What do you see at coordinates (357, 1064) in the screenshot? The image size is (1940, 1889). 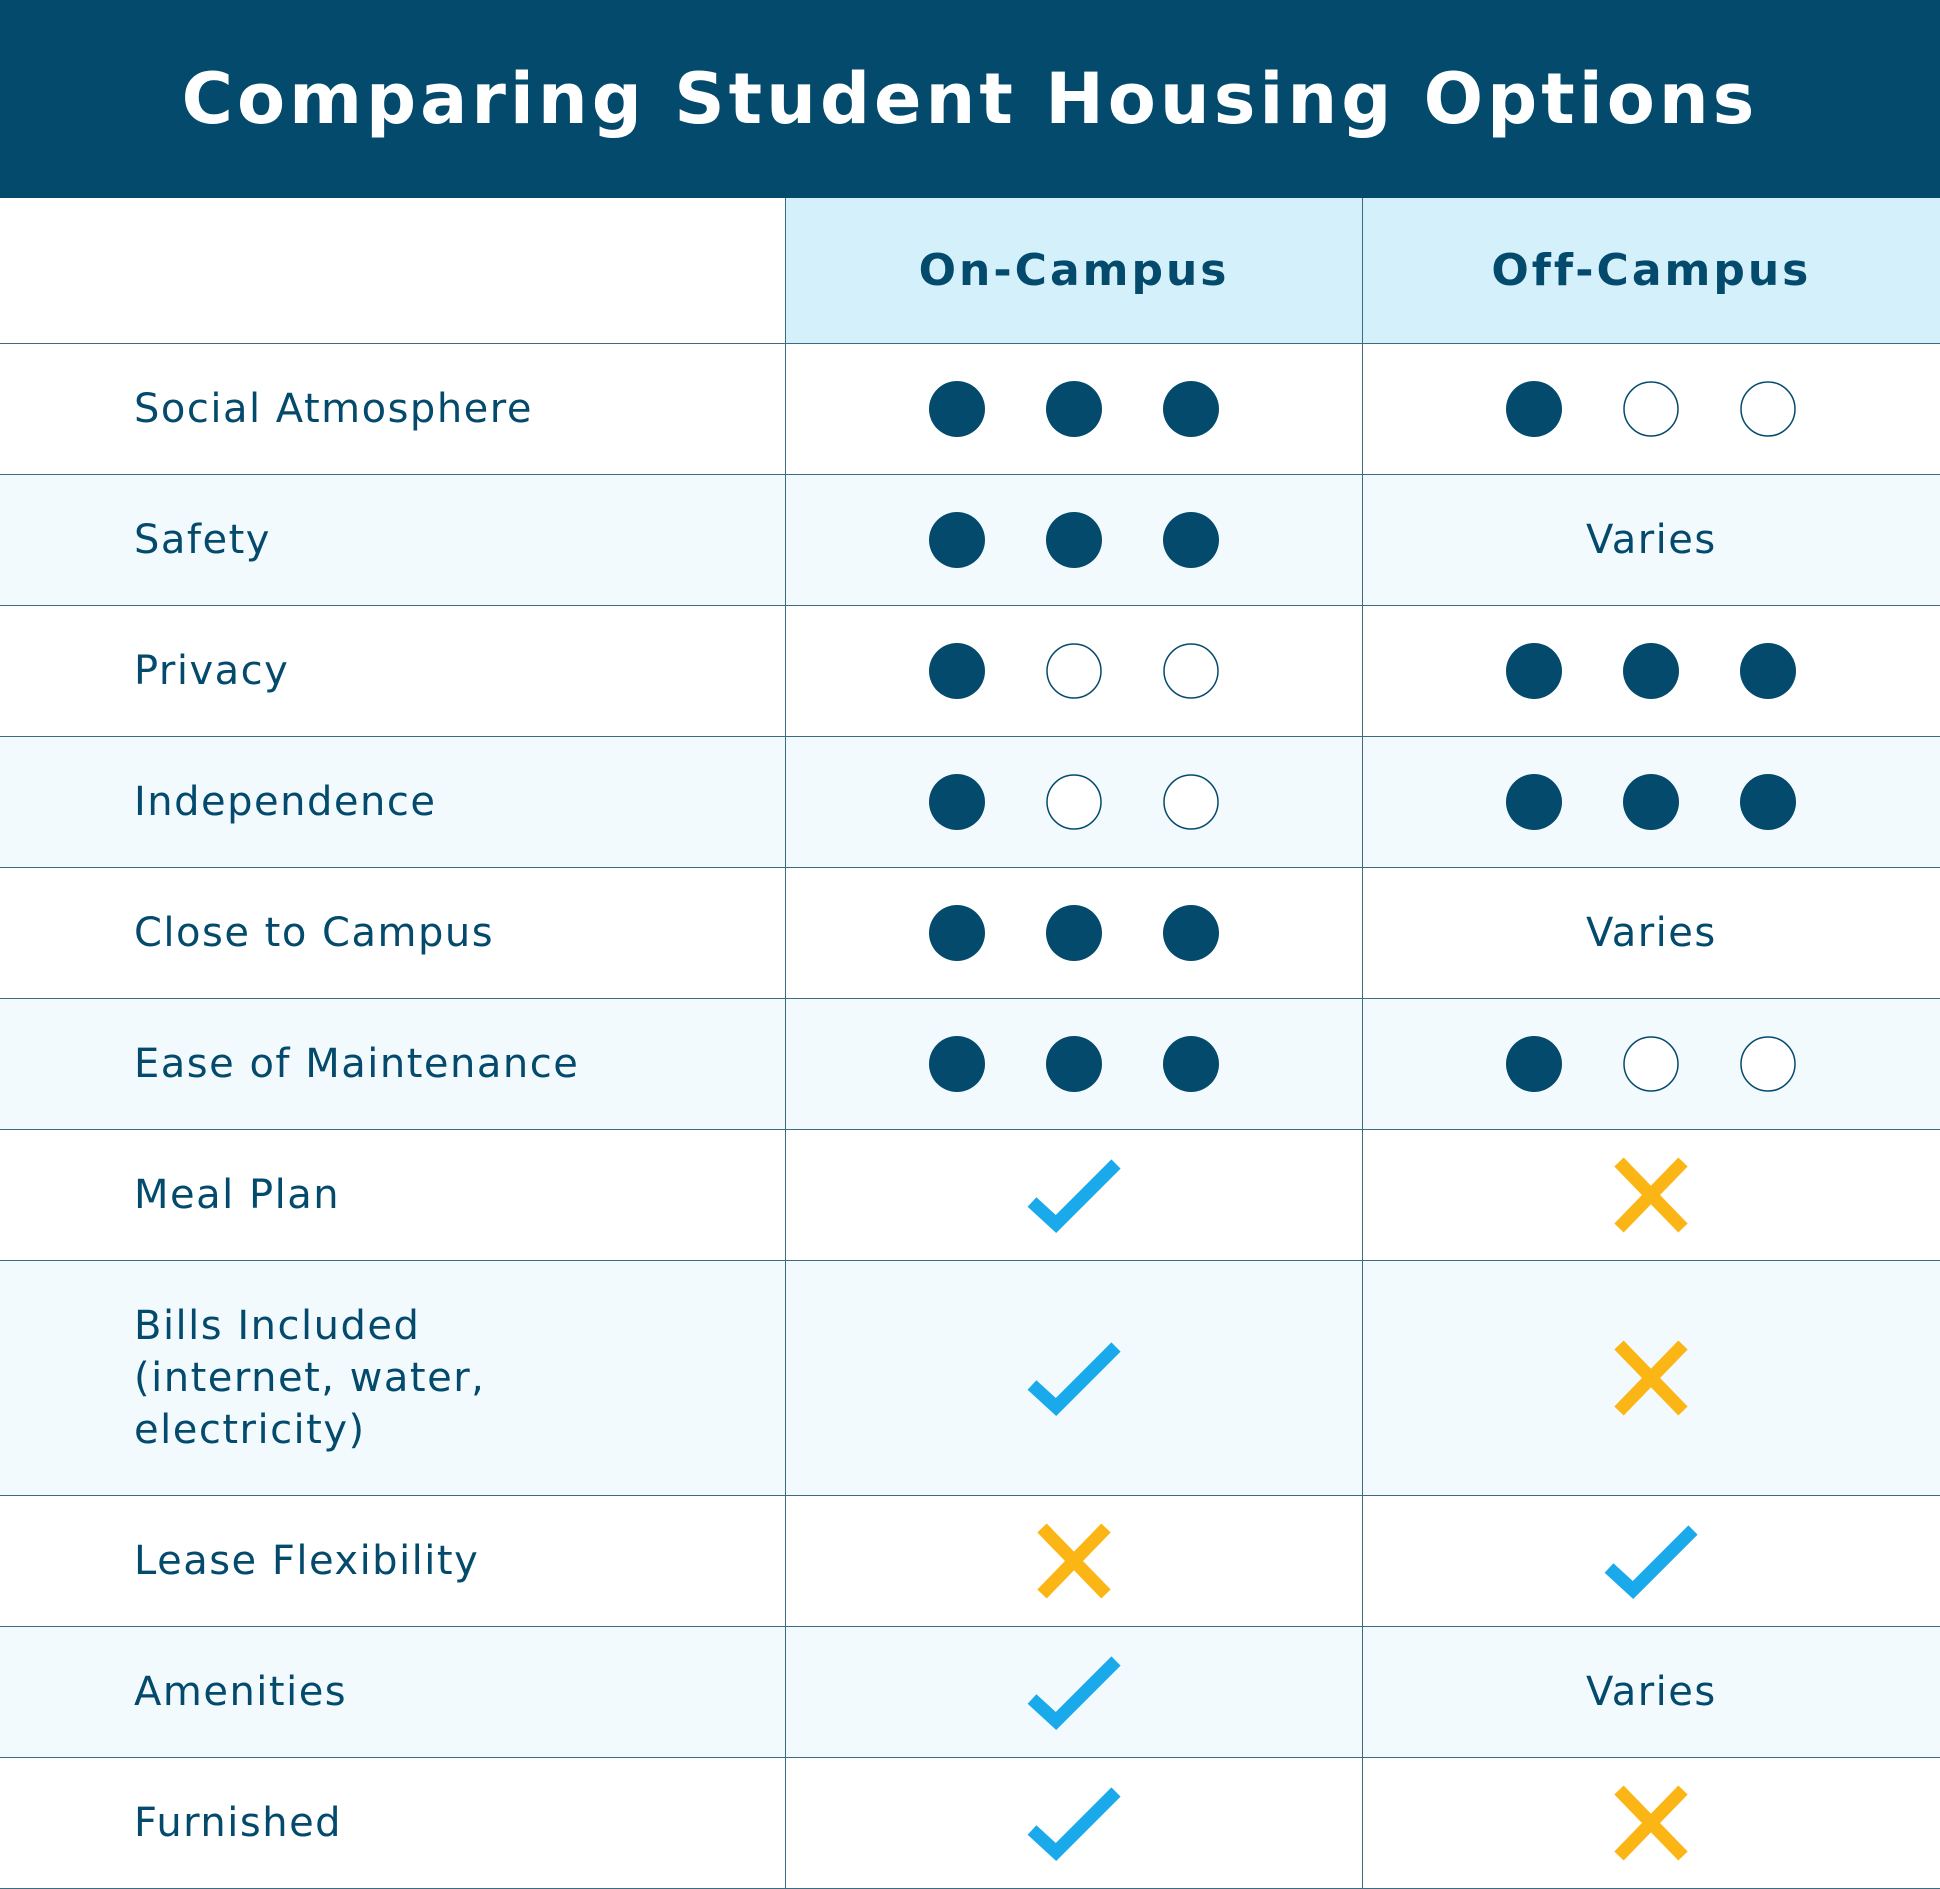 I see `row-label: Ease of Maintenance` at bounding box center [357, 1064].